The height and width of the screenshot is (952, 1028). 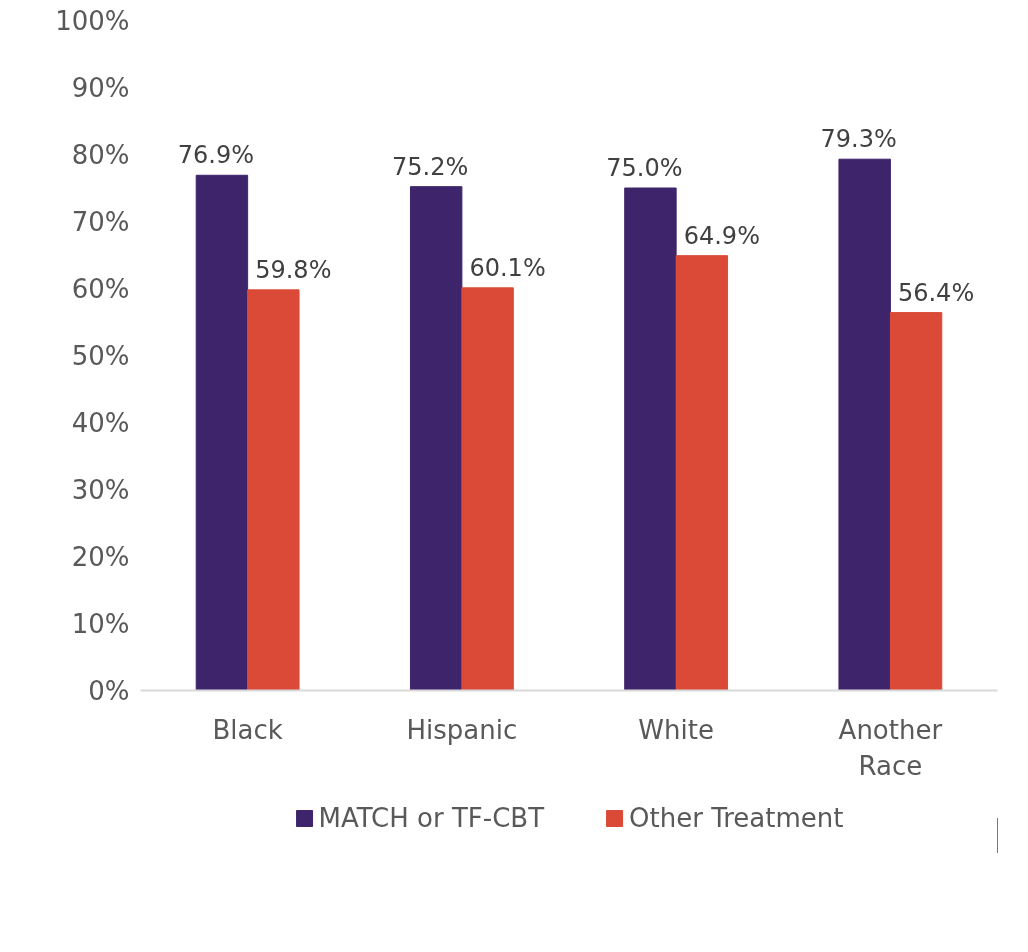 What do you see at coordinates (92, 20) in the screenshot?
I see `y-tick-label: 100%` at bounding box center [92, 20].